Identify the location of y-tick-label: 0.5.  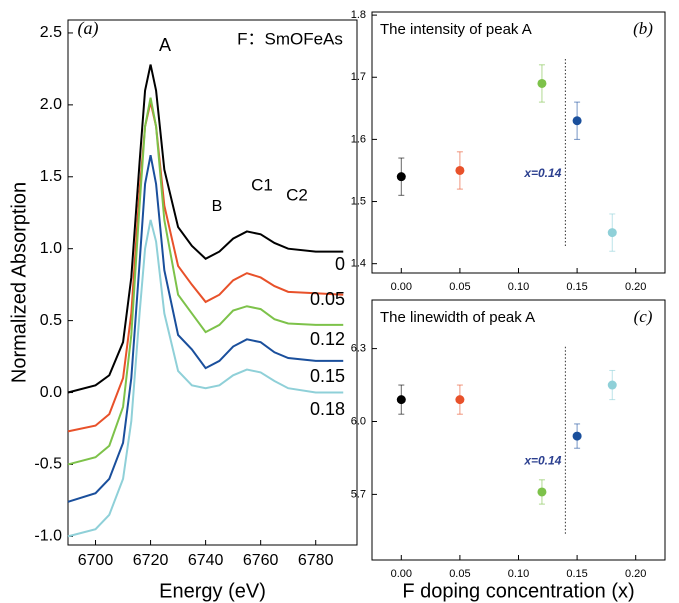
(51, 320).